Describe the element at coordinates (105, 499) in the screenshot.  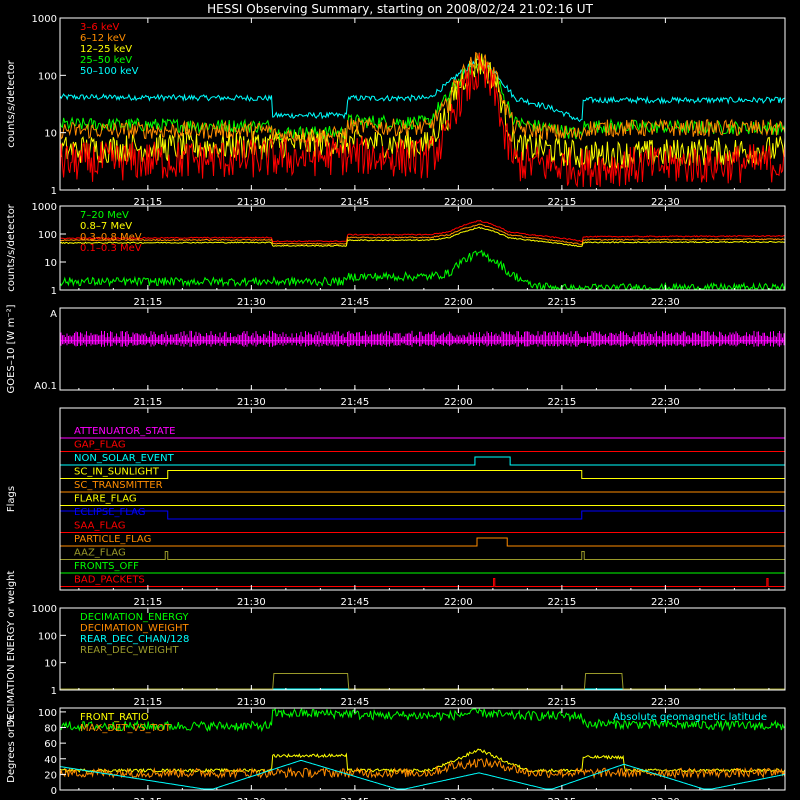
I see `flag-label: FLARE_FLAG` at that location.